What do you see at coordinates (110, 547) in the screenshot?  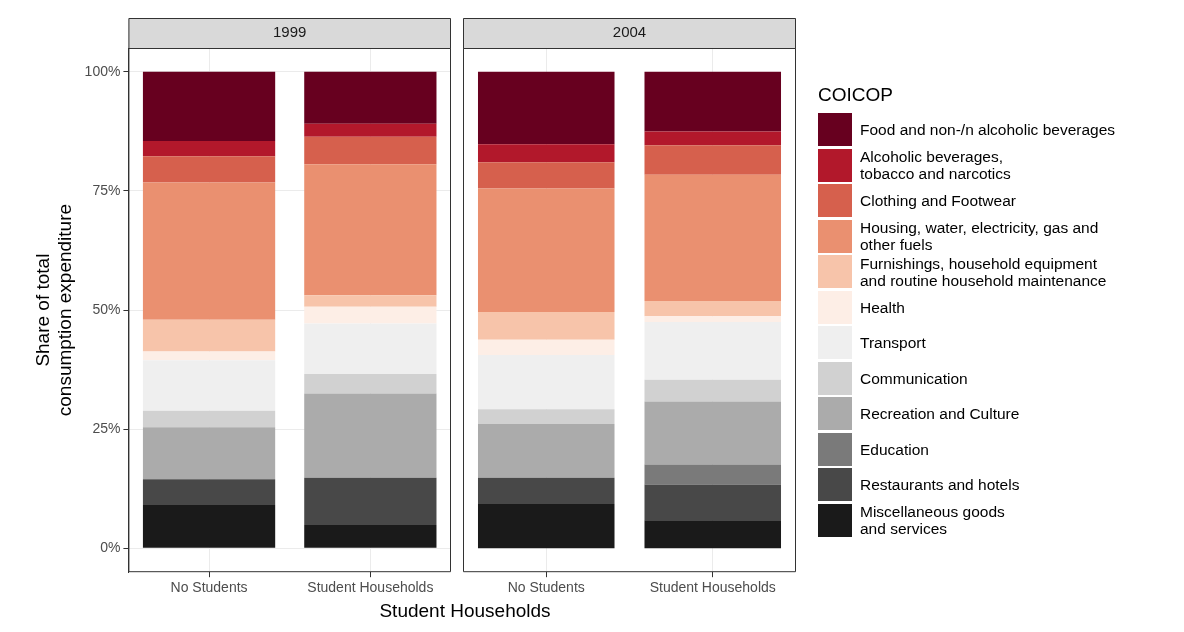 I see `y-tick-label: 0%` at bounding box center [110, 547].